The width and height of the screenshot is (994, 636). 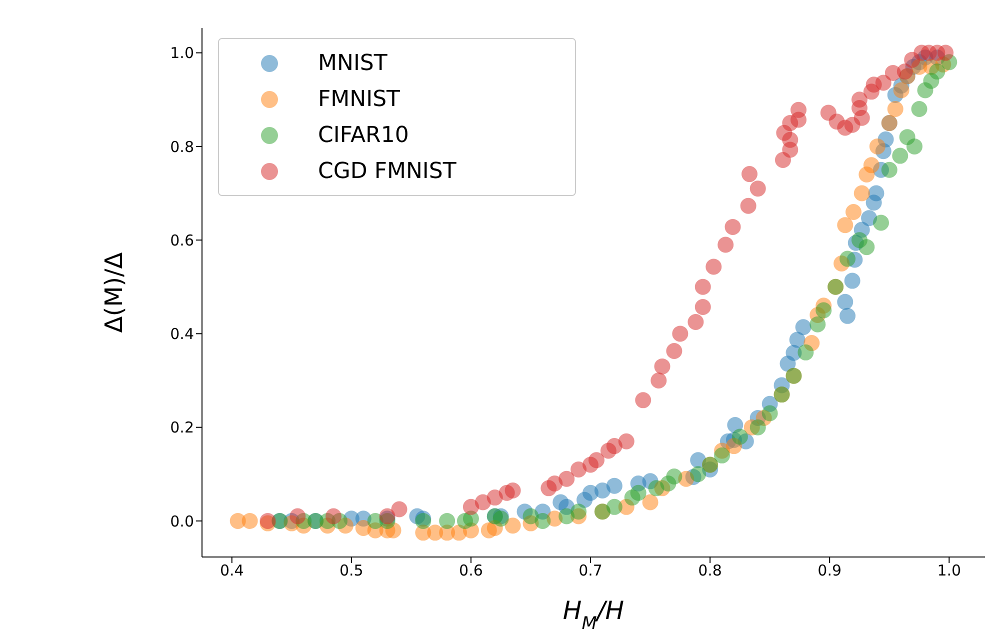 I want to click on x-tick-label: 0.7, so click(x=590, y=571).